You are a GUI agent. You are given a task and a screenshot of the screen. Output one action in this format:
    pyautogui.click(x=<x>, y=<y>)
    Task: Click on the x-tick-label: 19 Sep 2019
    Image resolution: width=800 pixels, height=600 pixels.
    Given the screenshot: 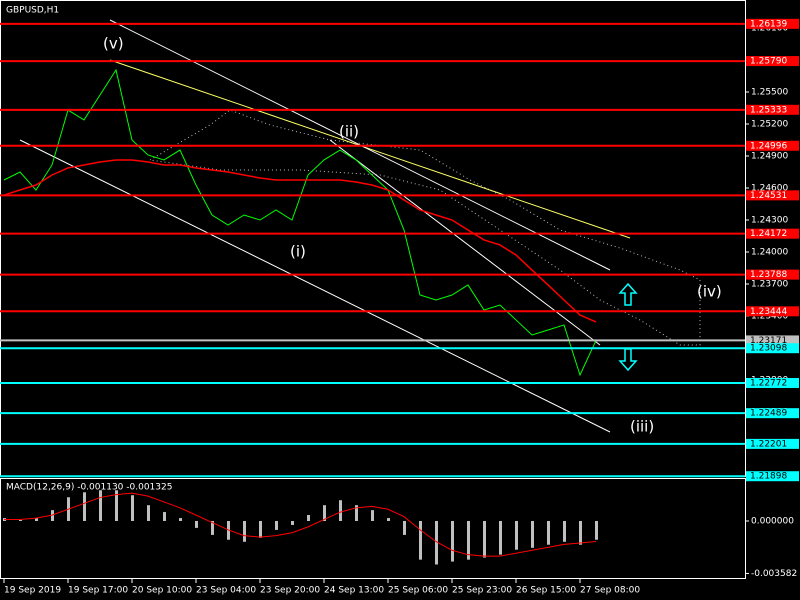 What is the action you would take?
    pyautogui.click(x=32, y=591)
    